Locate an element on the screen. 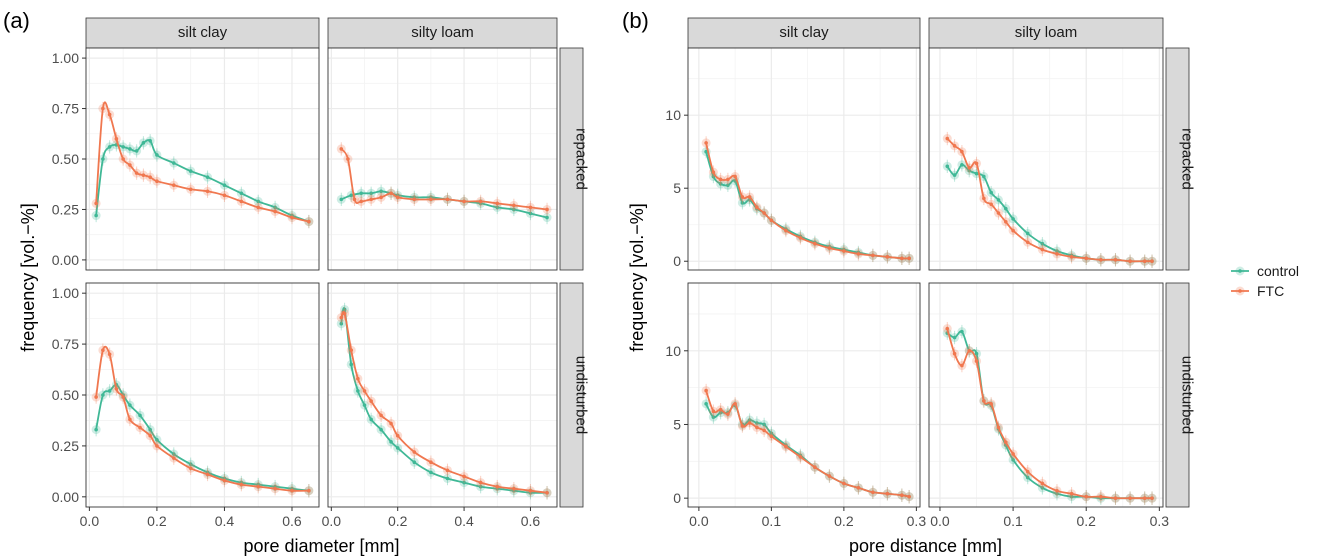 Image resolution: width=1331 pixels, height=557 pixels. x-tick-label: 0.0 is located at coordinates (332, 521).